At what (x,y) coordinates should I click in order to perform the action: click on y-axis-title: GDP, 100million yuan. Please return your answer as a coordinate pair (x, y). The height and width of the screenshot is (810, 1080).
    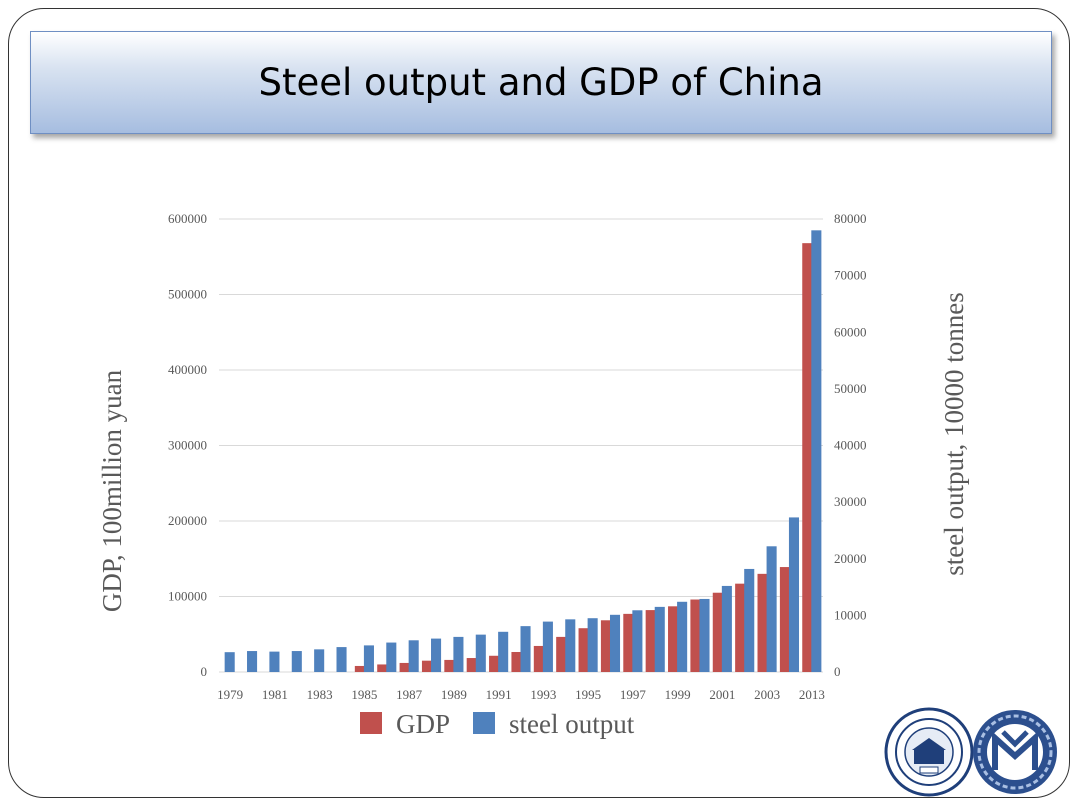
    Looking at the image, I should click on (112, 490).